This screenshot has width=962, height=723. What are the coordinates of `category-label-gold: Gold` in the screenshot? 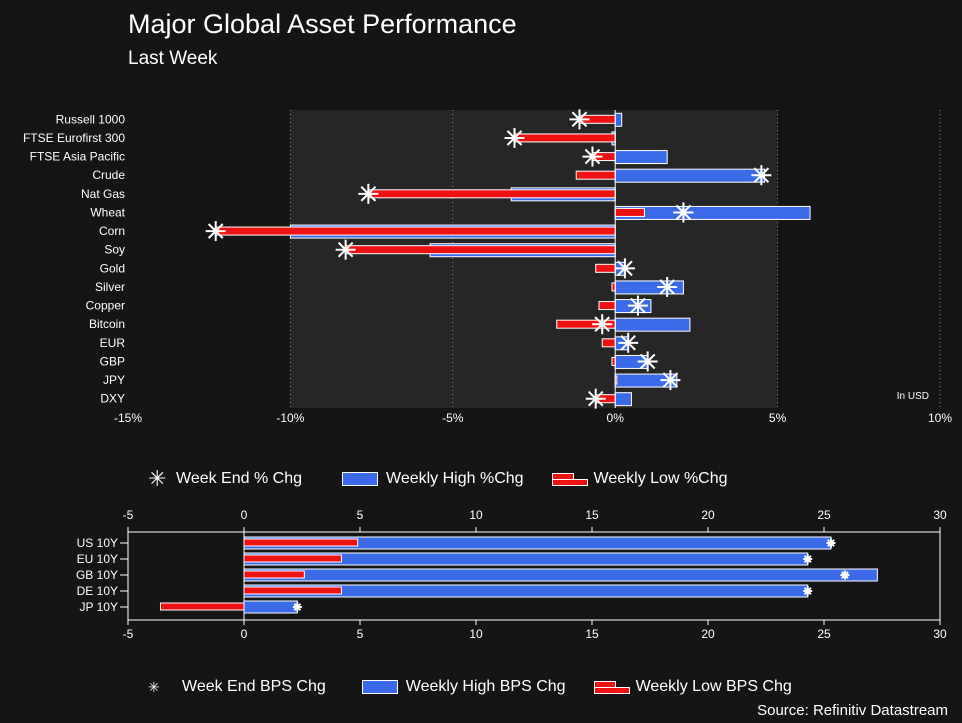 It's located at (112, 268).